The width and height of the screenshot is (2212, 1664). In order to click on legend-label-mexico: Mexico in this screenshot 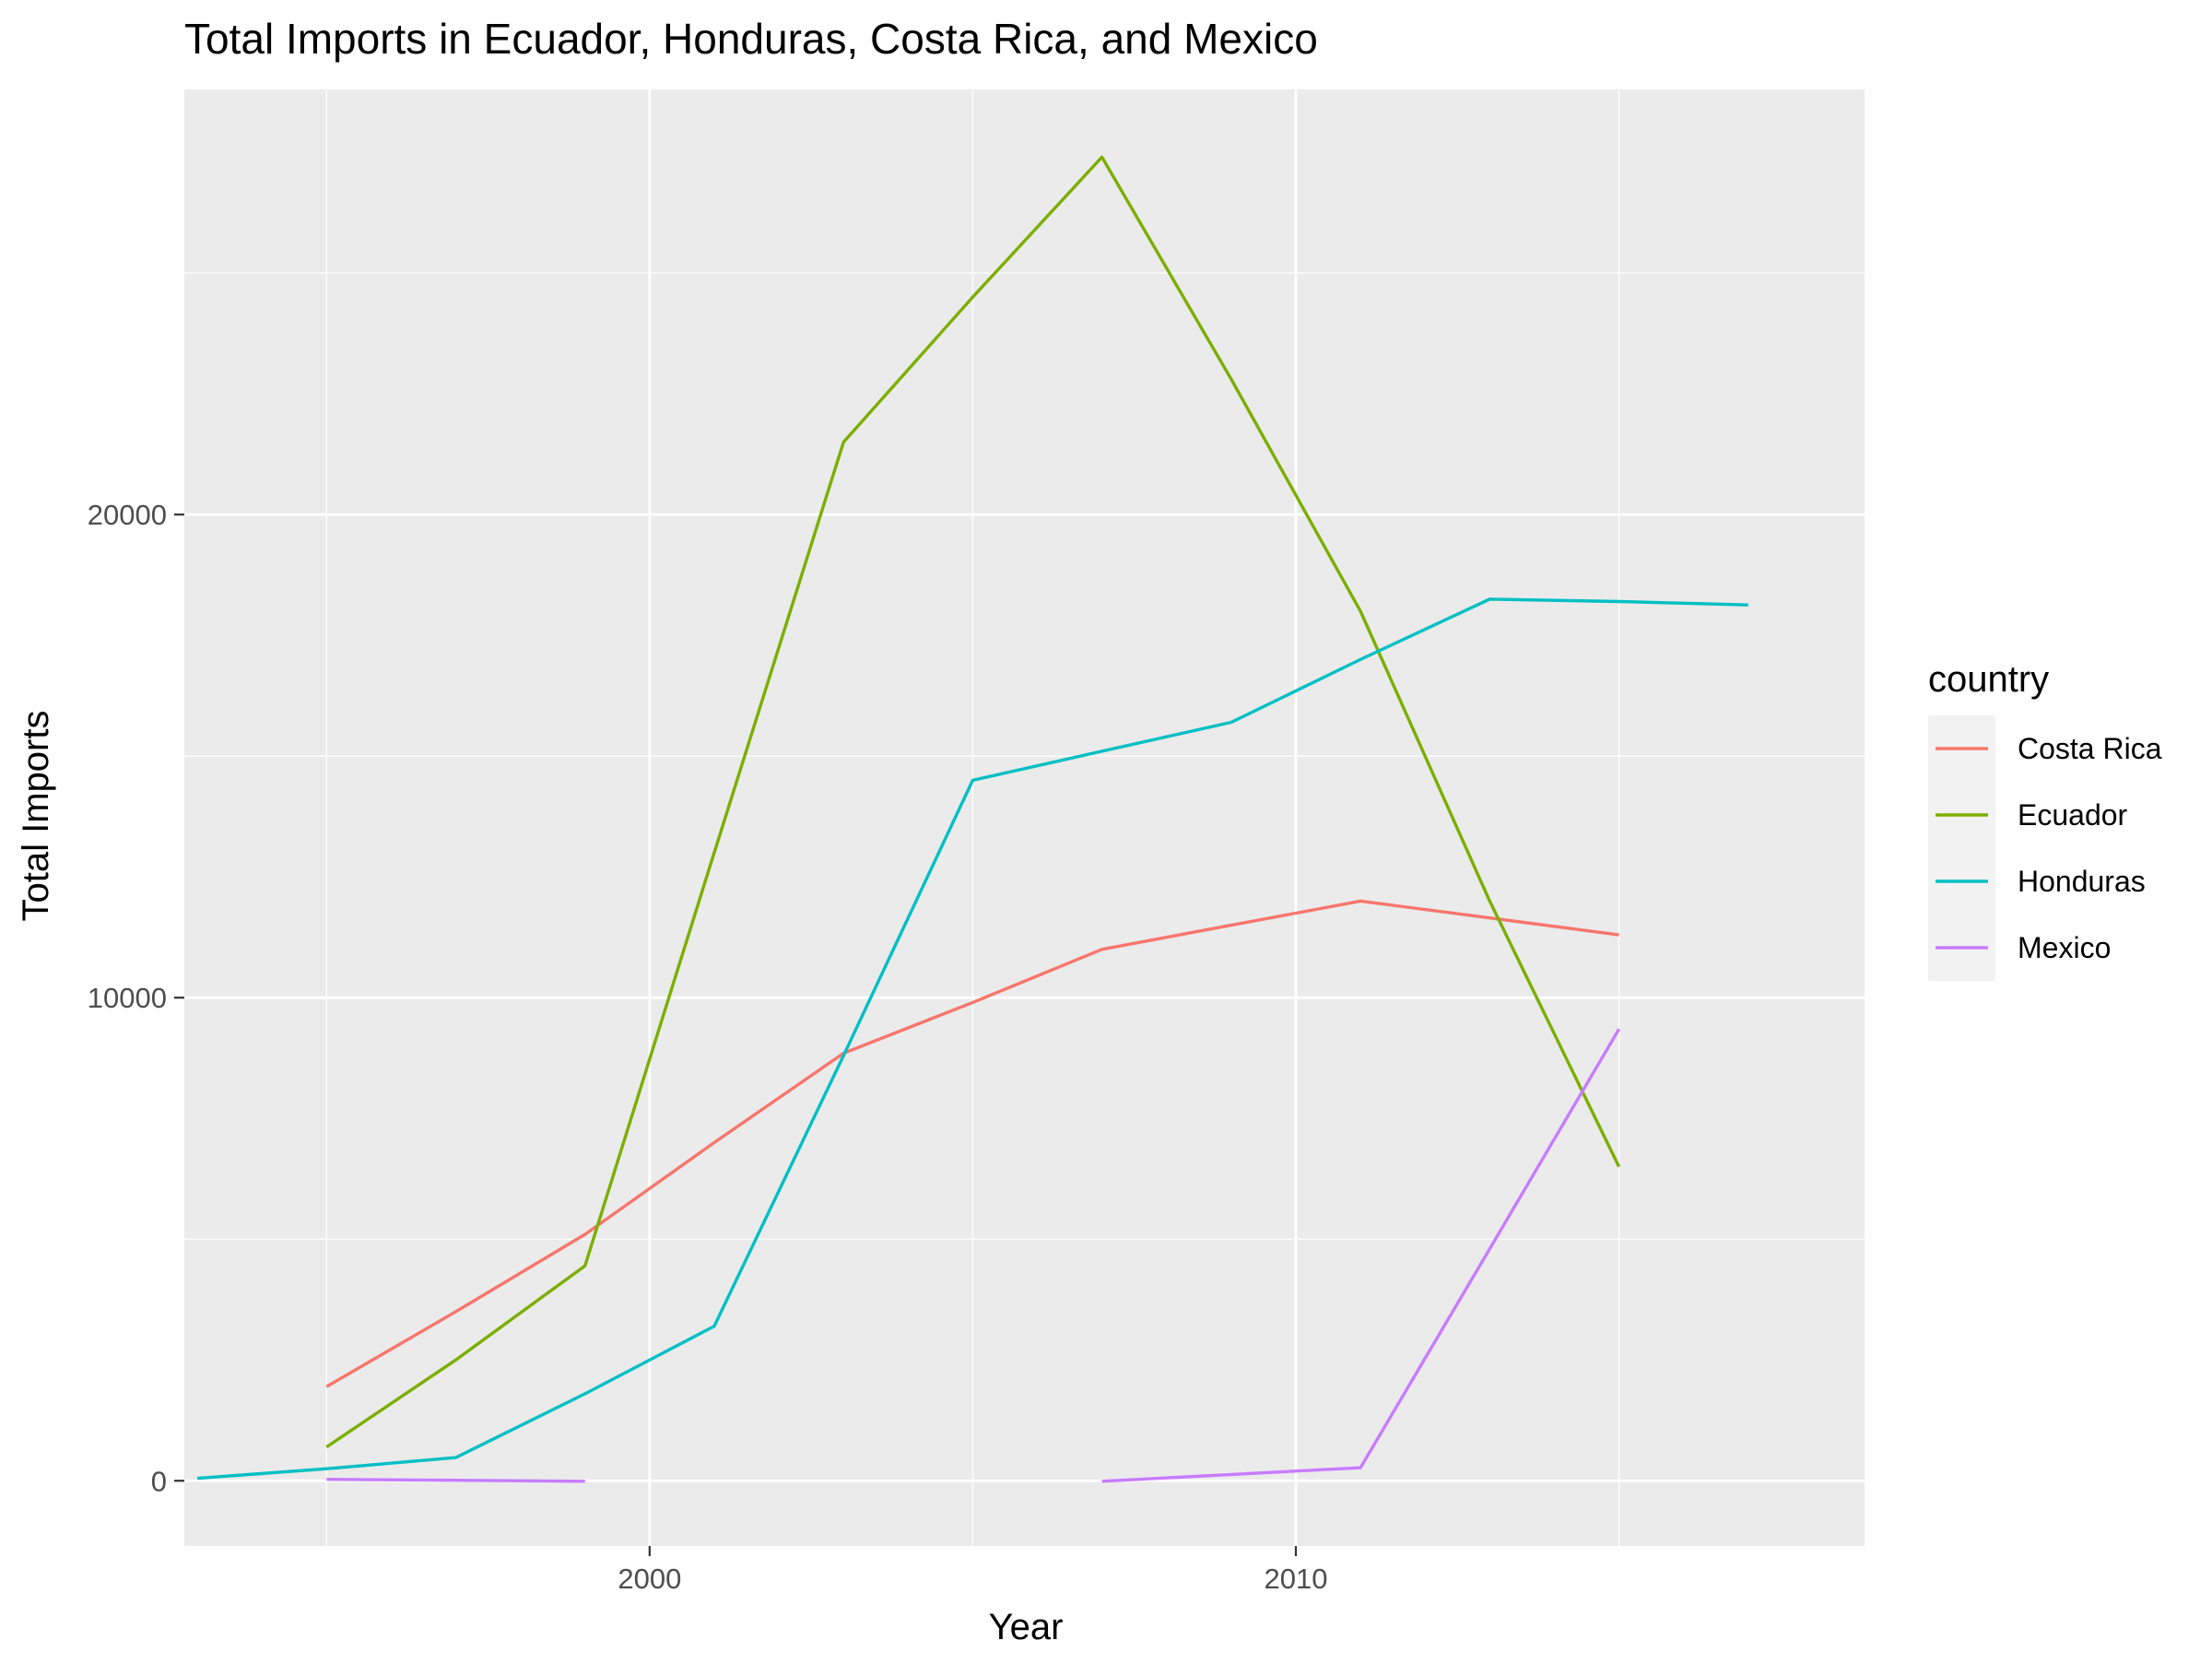, I will do `click(2064, 947)`.